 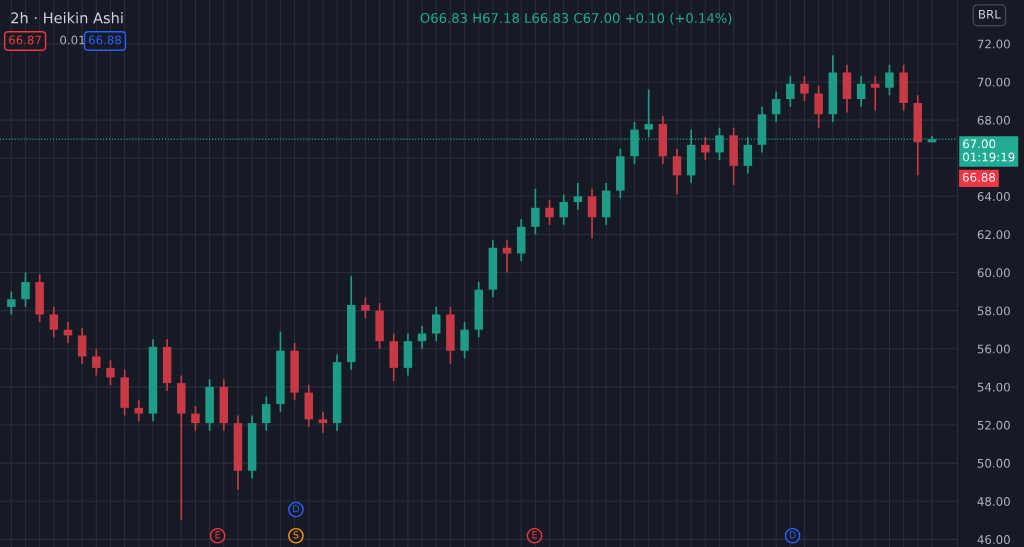 I want to click on y-tick-label: 58.00, so click(x=993, y=311).